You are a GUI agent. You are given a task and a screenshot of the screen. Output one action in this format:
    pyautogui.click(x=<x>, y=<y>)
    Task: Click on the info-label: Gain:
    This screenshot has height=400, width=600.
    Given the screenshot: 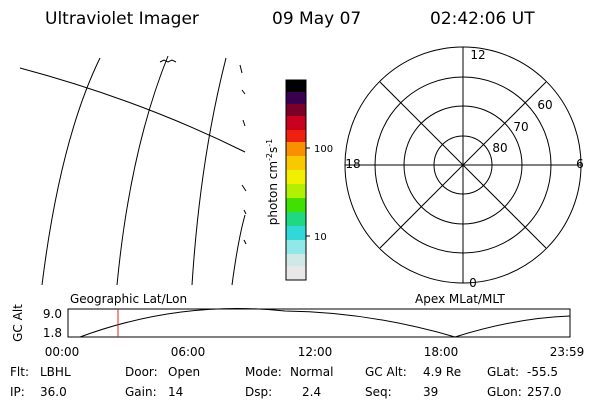 What is the action you would take?
    pyautogui.click(x=141, y=392)
    